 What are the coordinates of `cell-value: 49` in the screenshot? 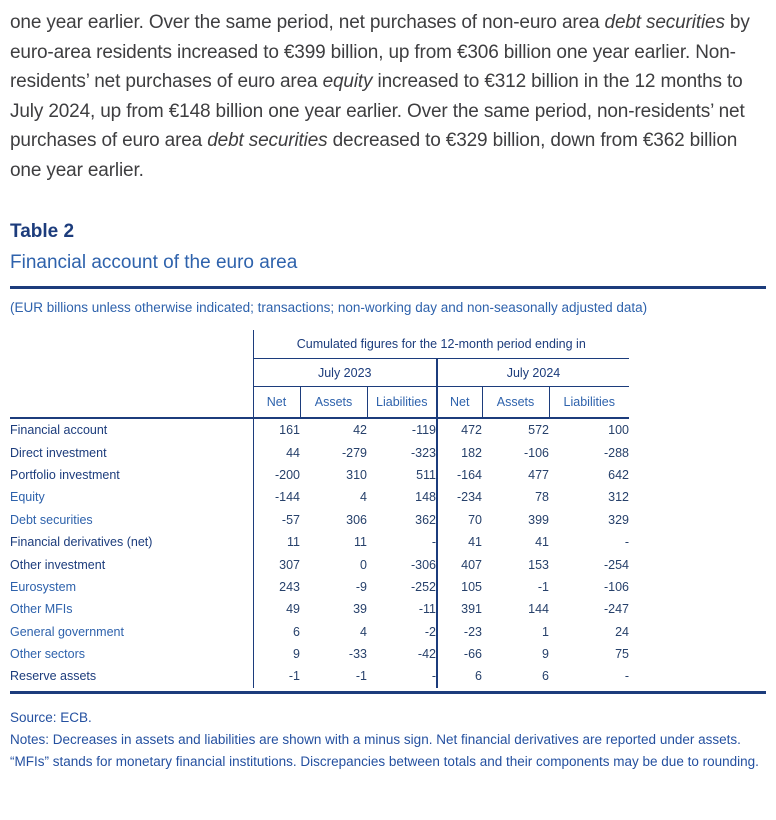 It's located at (276, 609).